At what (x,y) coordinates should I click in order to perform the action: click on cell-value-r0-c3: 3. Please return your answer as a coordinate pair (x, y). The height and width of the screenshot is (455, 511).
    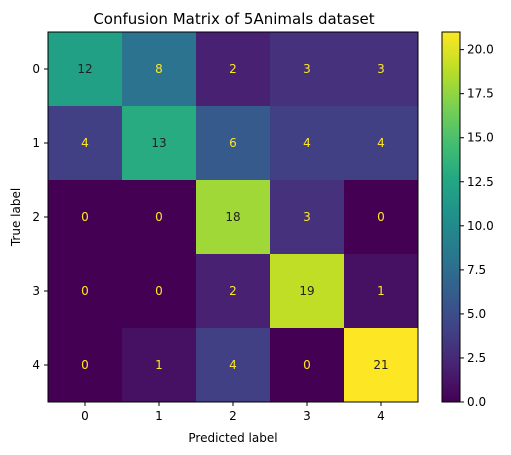
    Looking at the image, I should click on (307, 69).